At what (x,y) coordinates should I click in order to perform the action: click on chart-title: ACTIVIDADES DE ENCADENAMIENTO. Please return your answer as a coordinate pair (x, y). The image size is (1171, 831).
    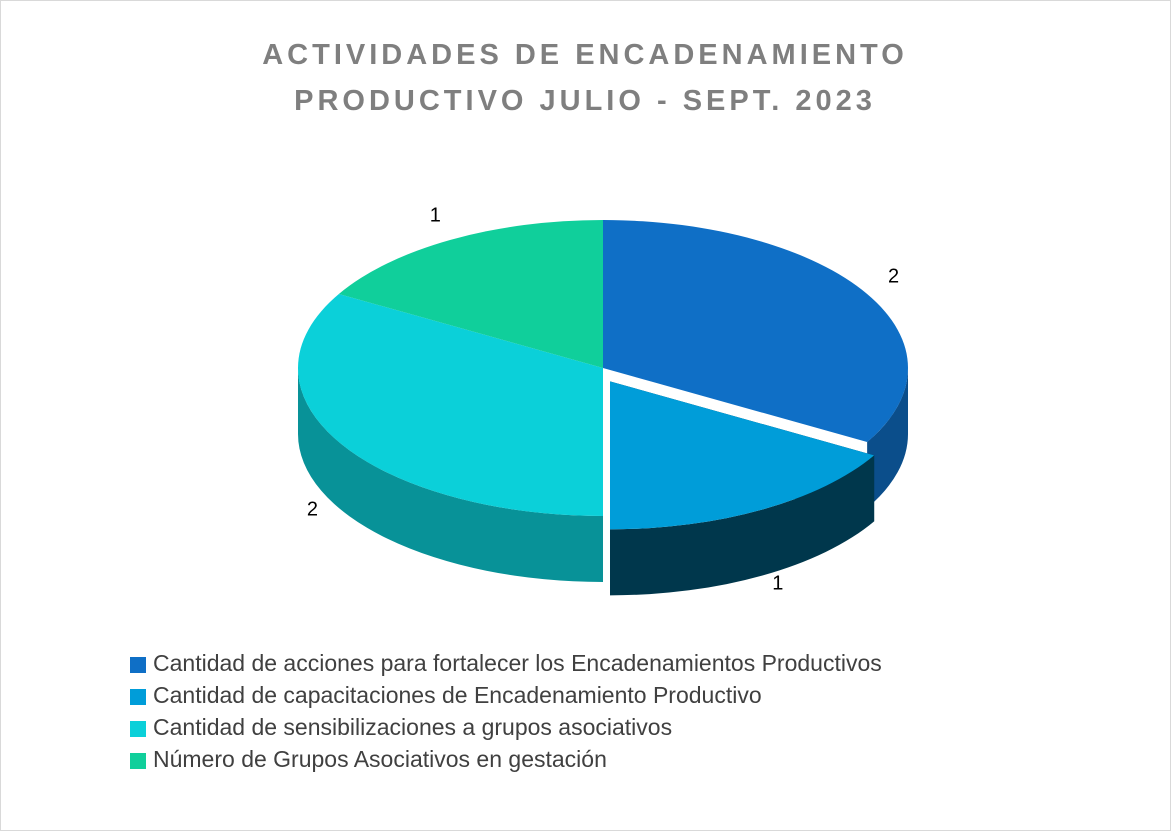
    Looking at the image, I should click on (585, 55).